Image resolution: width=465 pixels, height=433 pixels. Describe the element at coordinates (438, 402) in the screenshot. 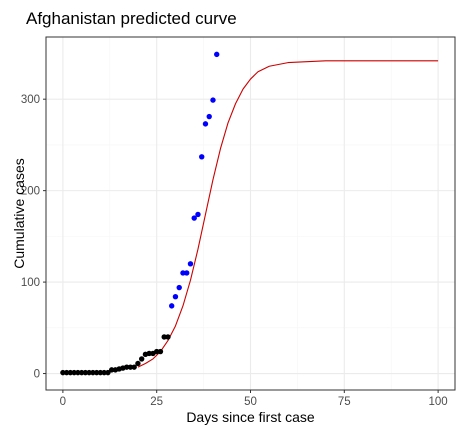

I see `x-tick-label: 100` at that location.